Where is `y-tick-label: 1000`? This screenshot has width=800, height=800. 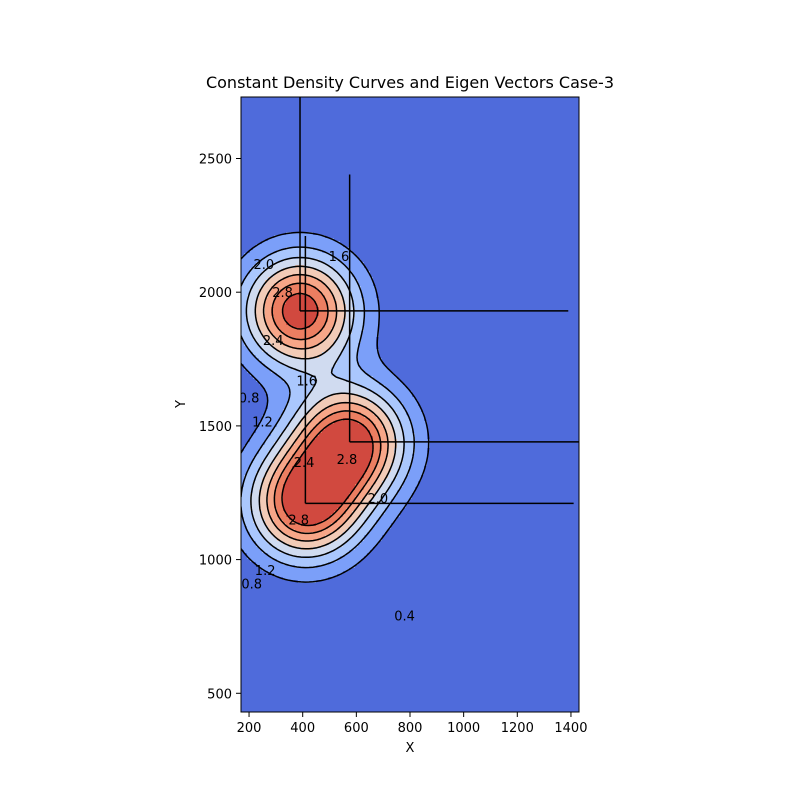 y-tick-label: 1000 is located at coordinates (215, 561).